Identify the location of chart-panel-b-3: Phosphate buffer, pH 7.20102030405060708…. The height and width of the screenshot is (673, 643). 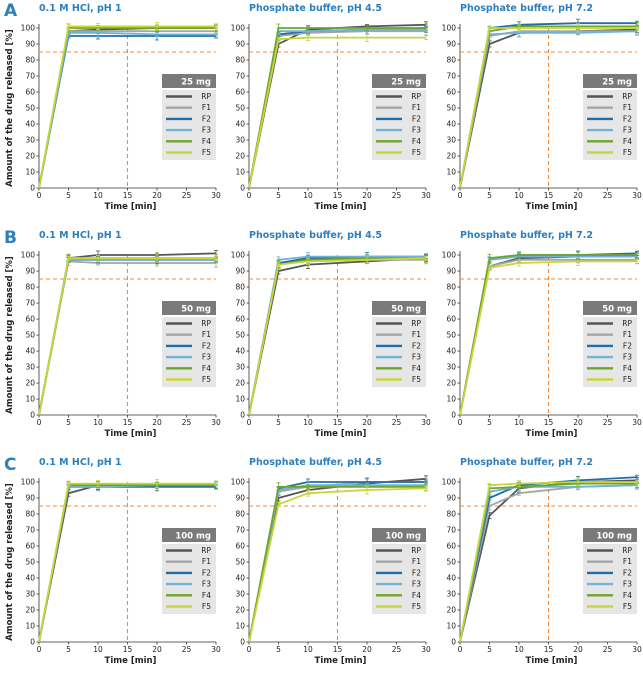
(542, 334).